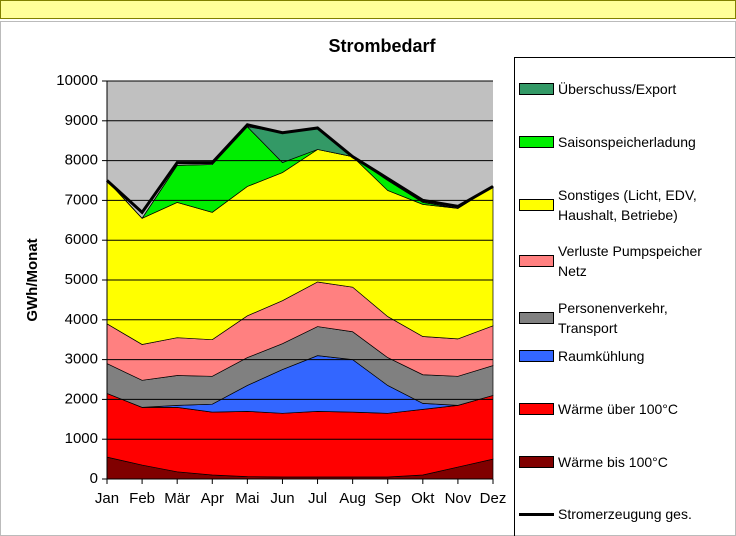 The image size is (736, 536). I want to click on legend-label: Überschuss/Export, so click(617, 89).